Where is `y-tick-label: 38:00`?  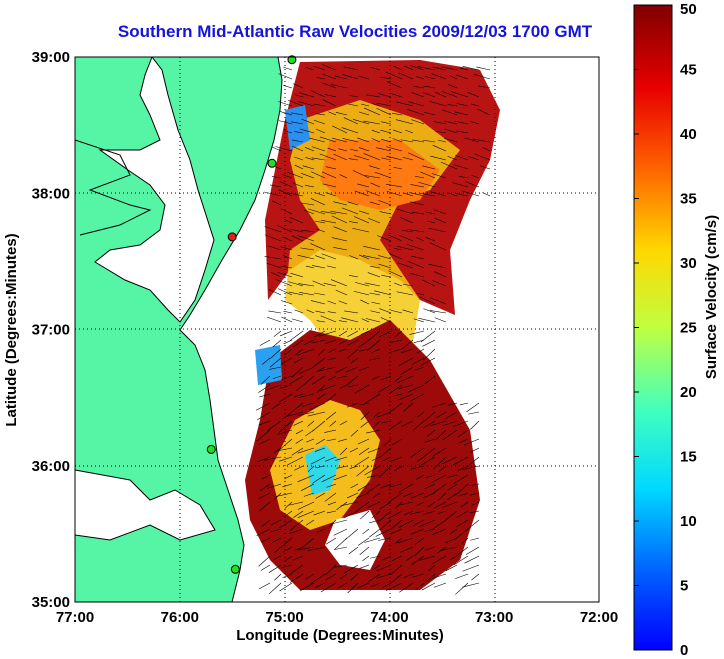
y-tick-label: 38:00 is located at coordinates (51, 193).